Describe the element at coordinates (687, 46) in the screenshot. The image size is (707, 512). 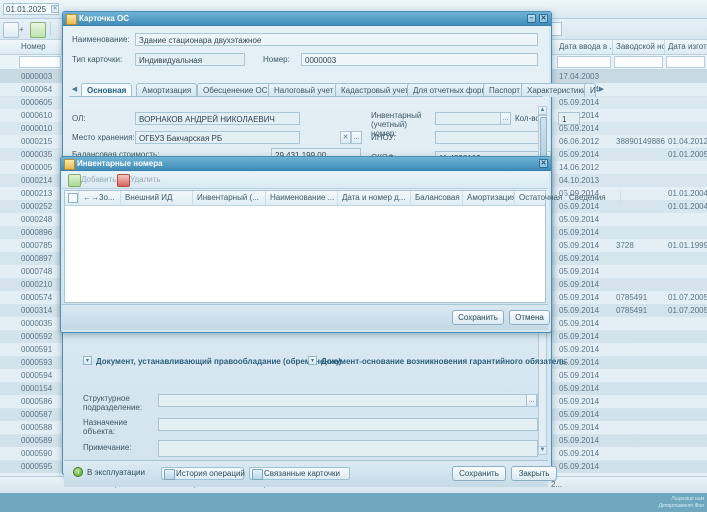
I see `column-header-made-date: Дата изготов` at that location.